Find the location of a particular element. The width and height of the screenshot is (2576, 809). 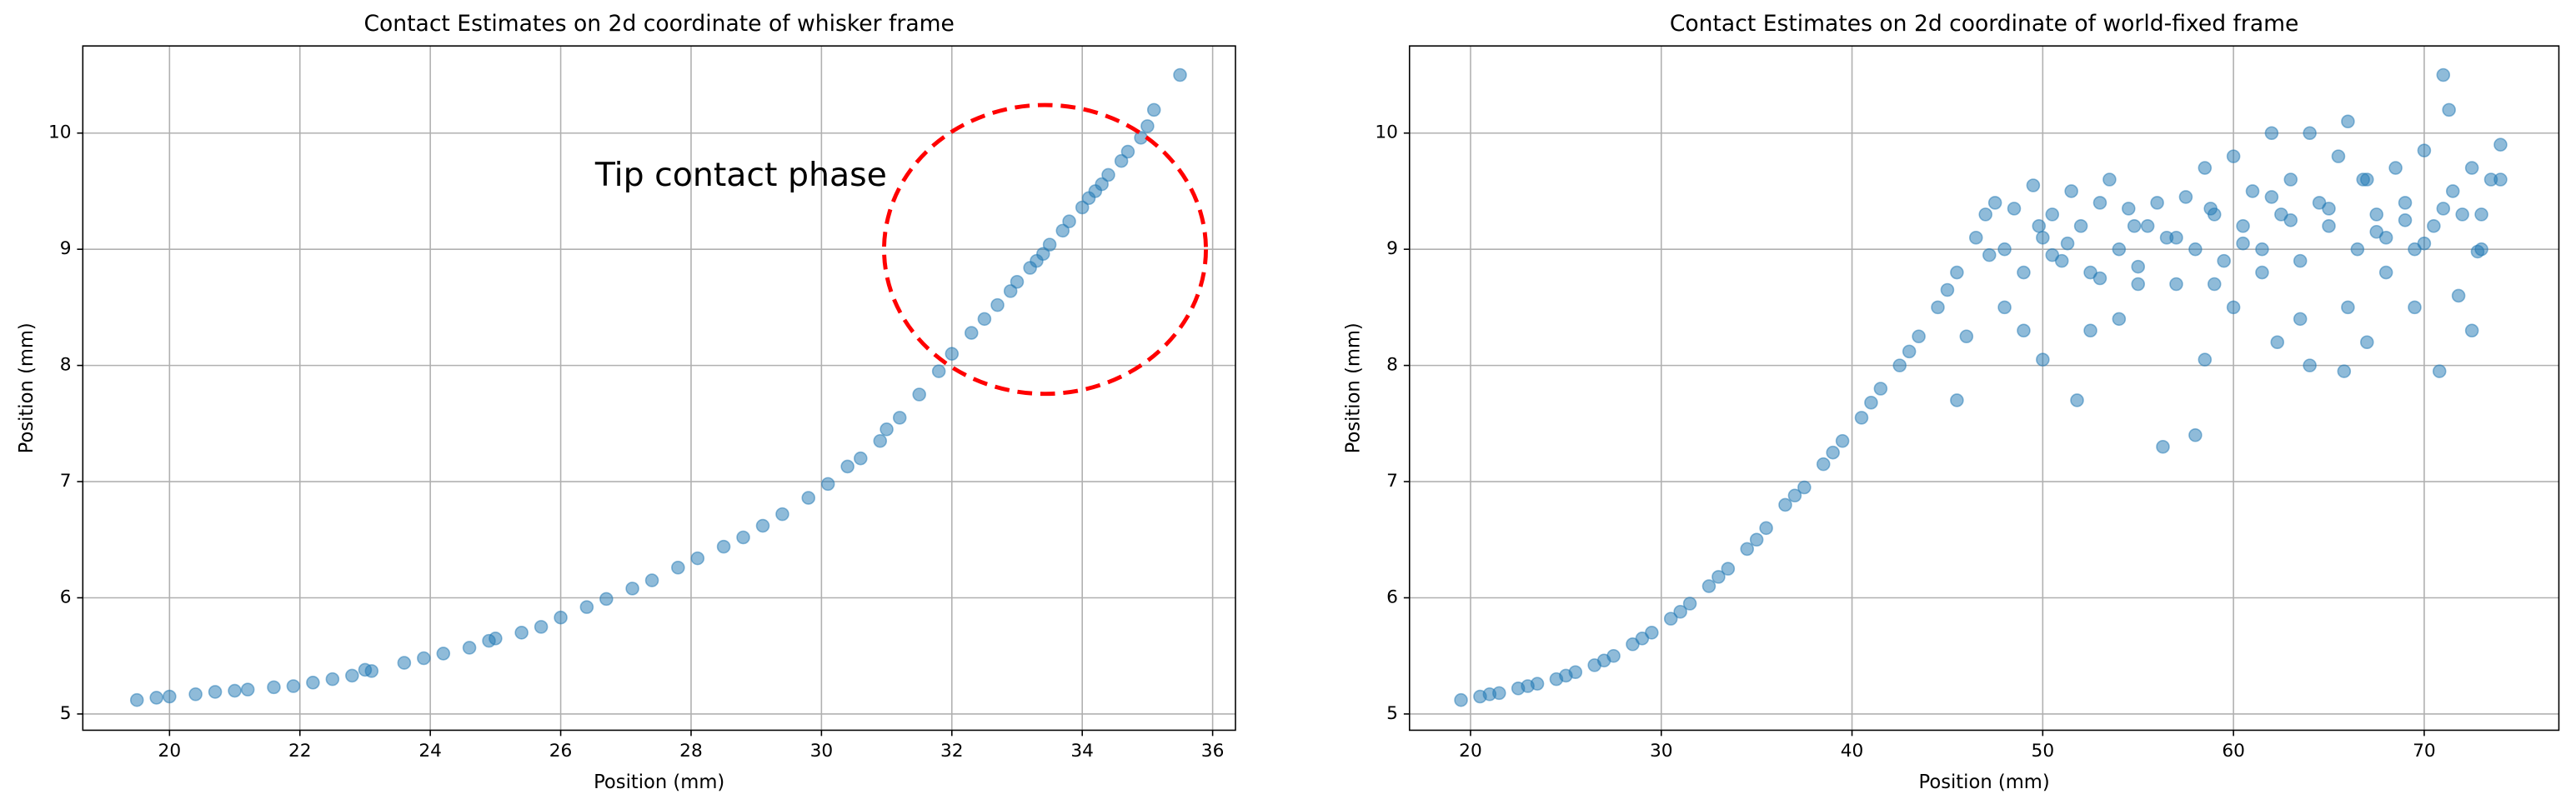

y-tick-label: 7 is located at coordinates (66, 481).